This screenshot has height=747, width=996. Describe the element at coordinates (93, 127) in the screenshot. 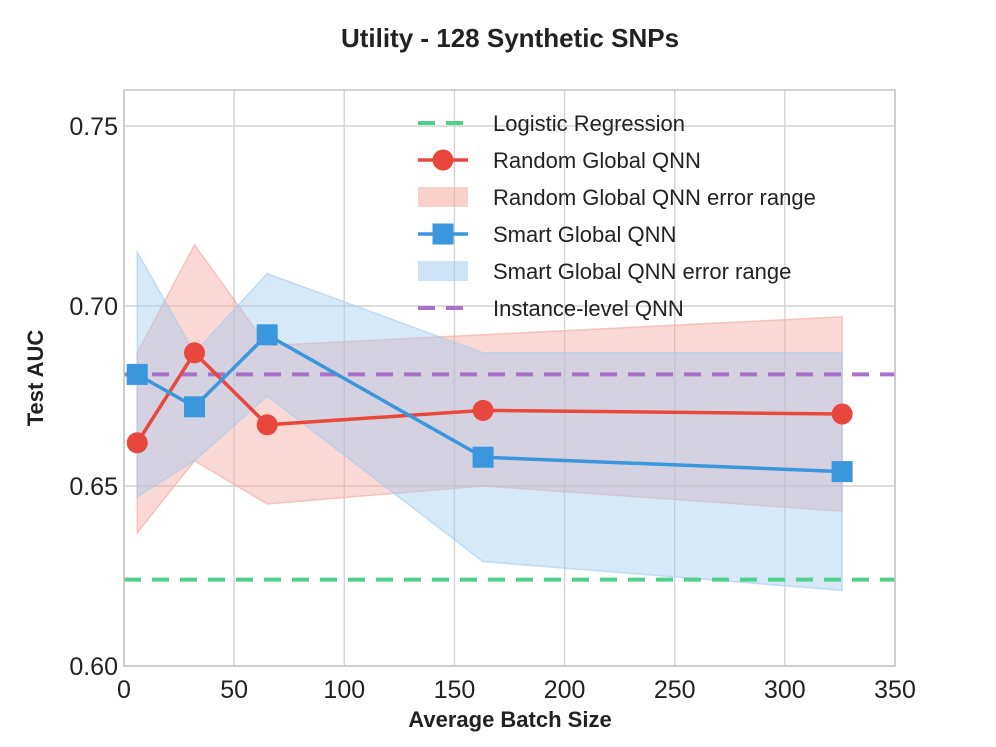

I see `y-tick-label: 0.75` at that location.